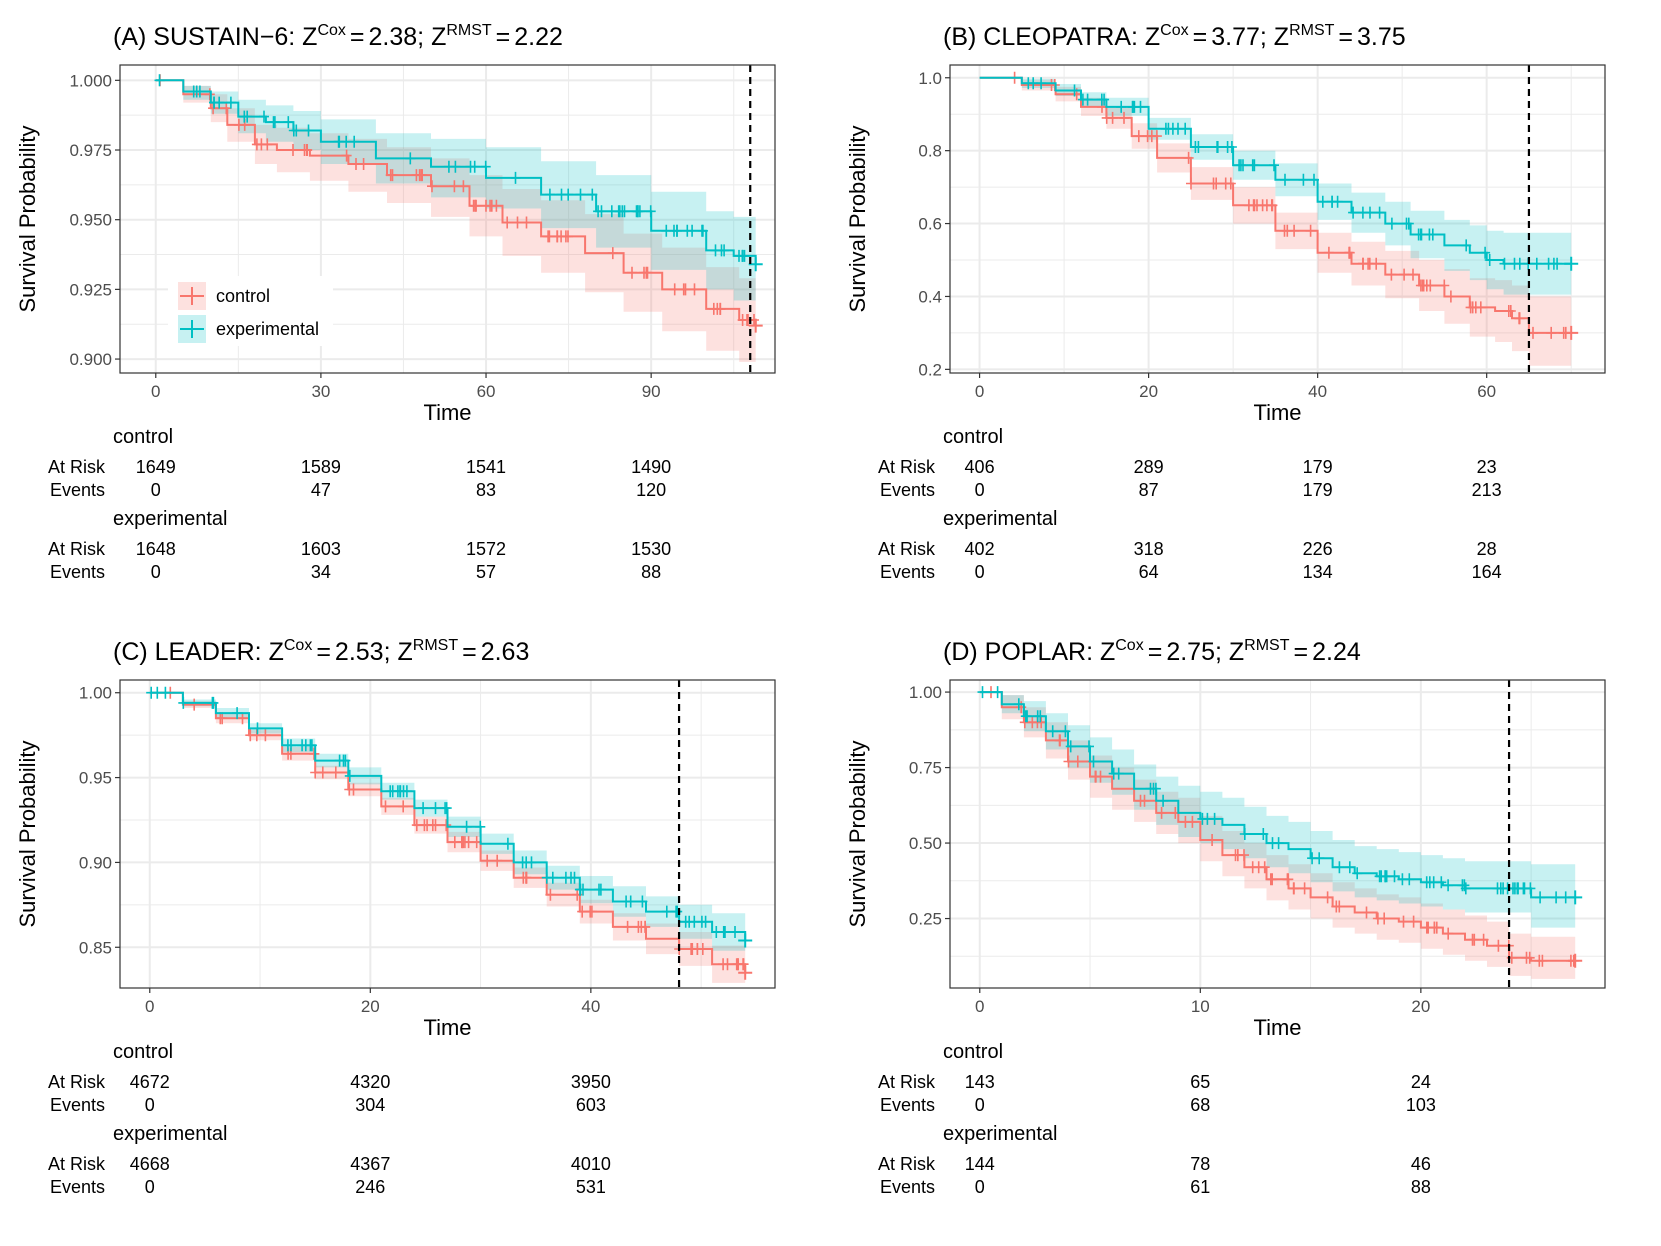 The image size is (1661, 1246). What do you see at coordinates (505, 652) in the screenshot?
I see `title-z-rmst: 2.63` at bounding box center [505, 652].